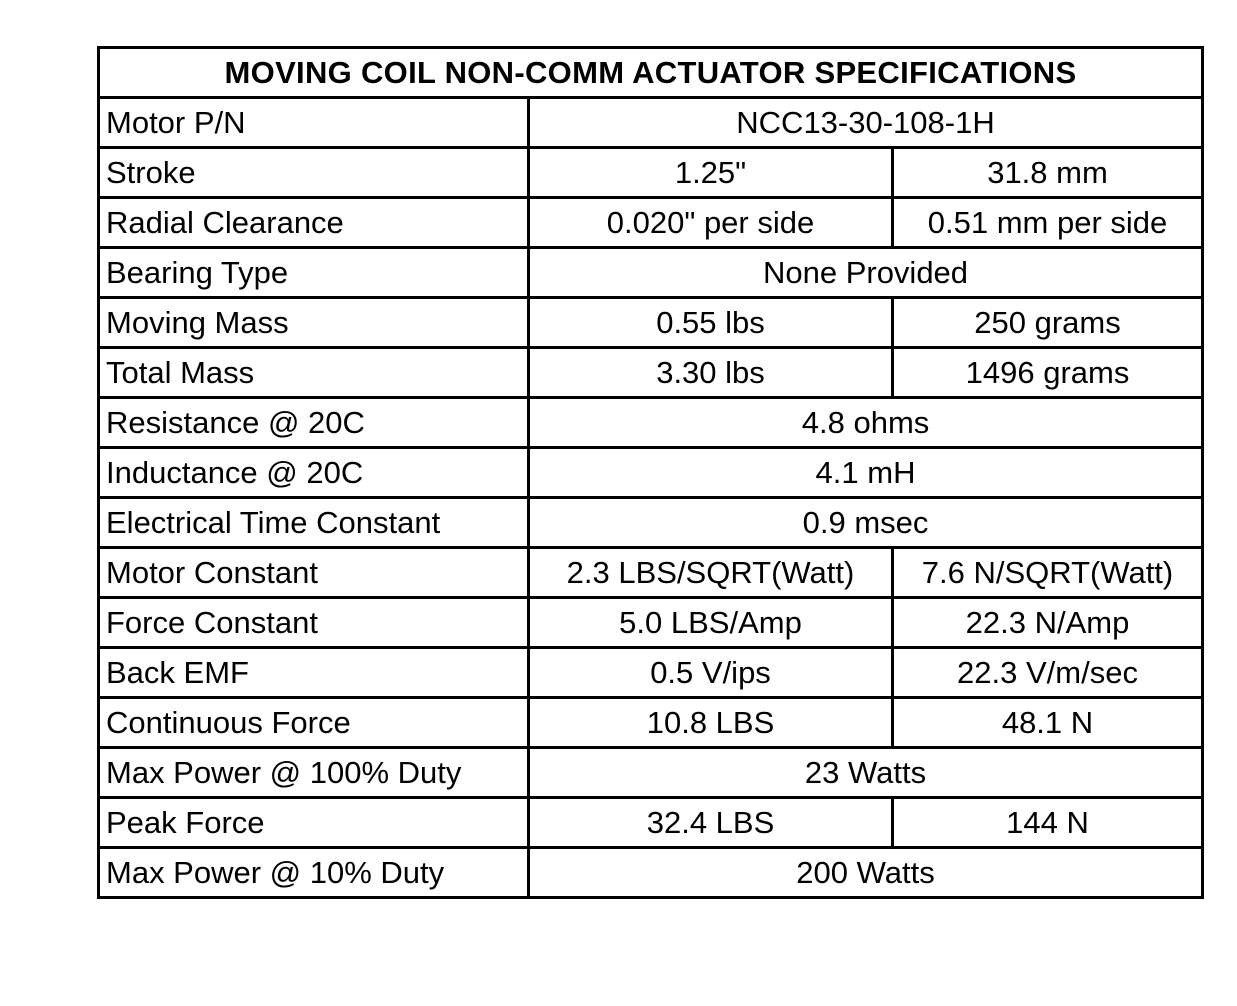  What do you see at coordinates (313, 522) in the screenshot?
I see `row-label: Electrical Time Constant` at bounding box center [313, 522].